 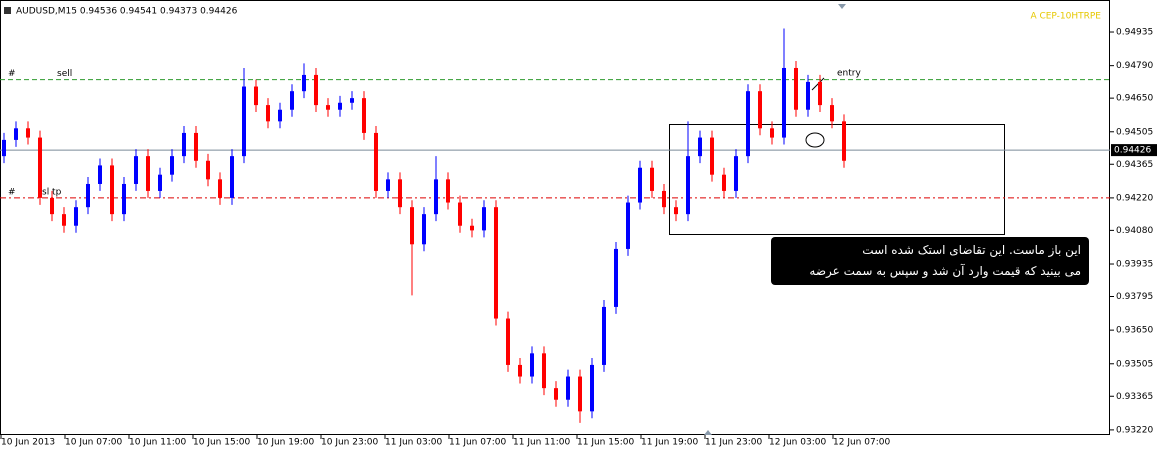 What do you see at coordinates (221, 443) in the screenshot?
I see `x-tick-label: 10 Jun 15:00` at bounding box center [221, 443].